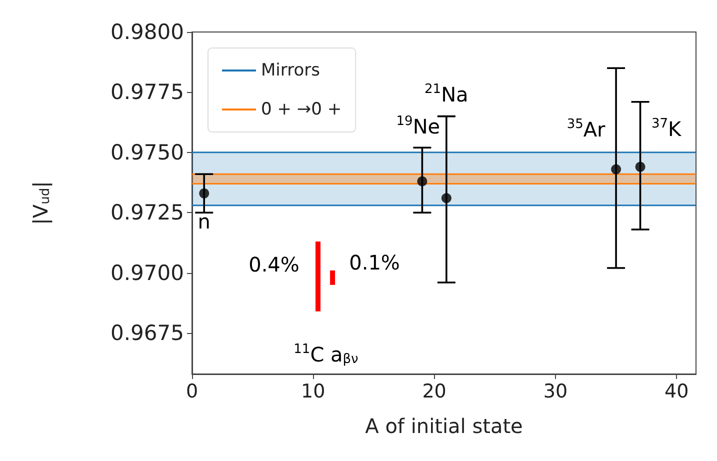 This screenshot has width=717, height=461. Describe the element at coordinates (434, 391) in the screenshot. I see `x-tick-label: 20` at that location.